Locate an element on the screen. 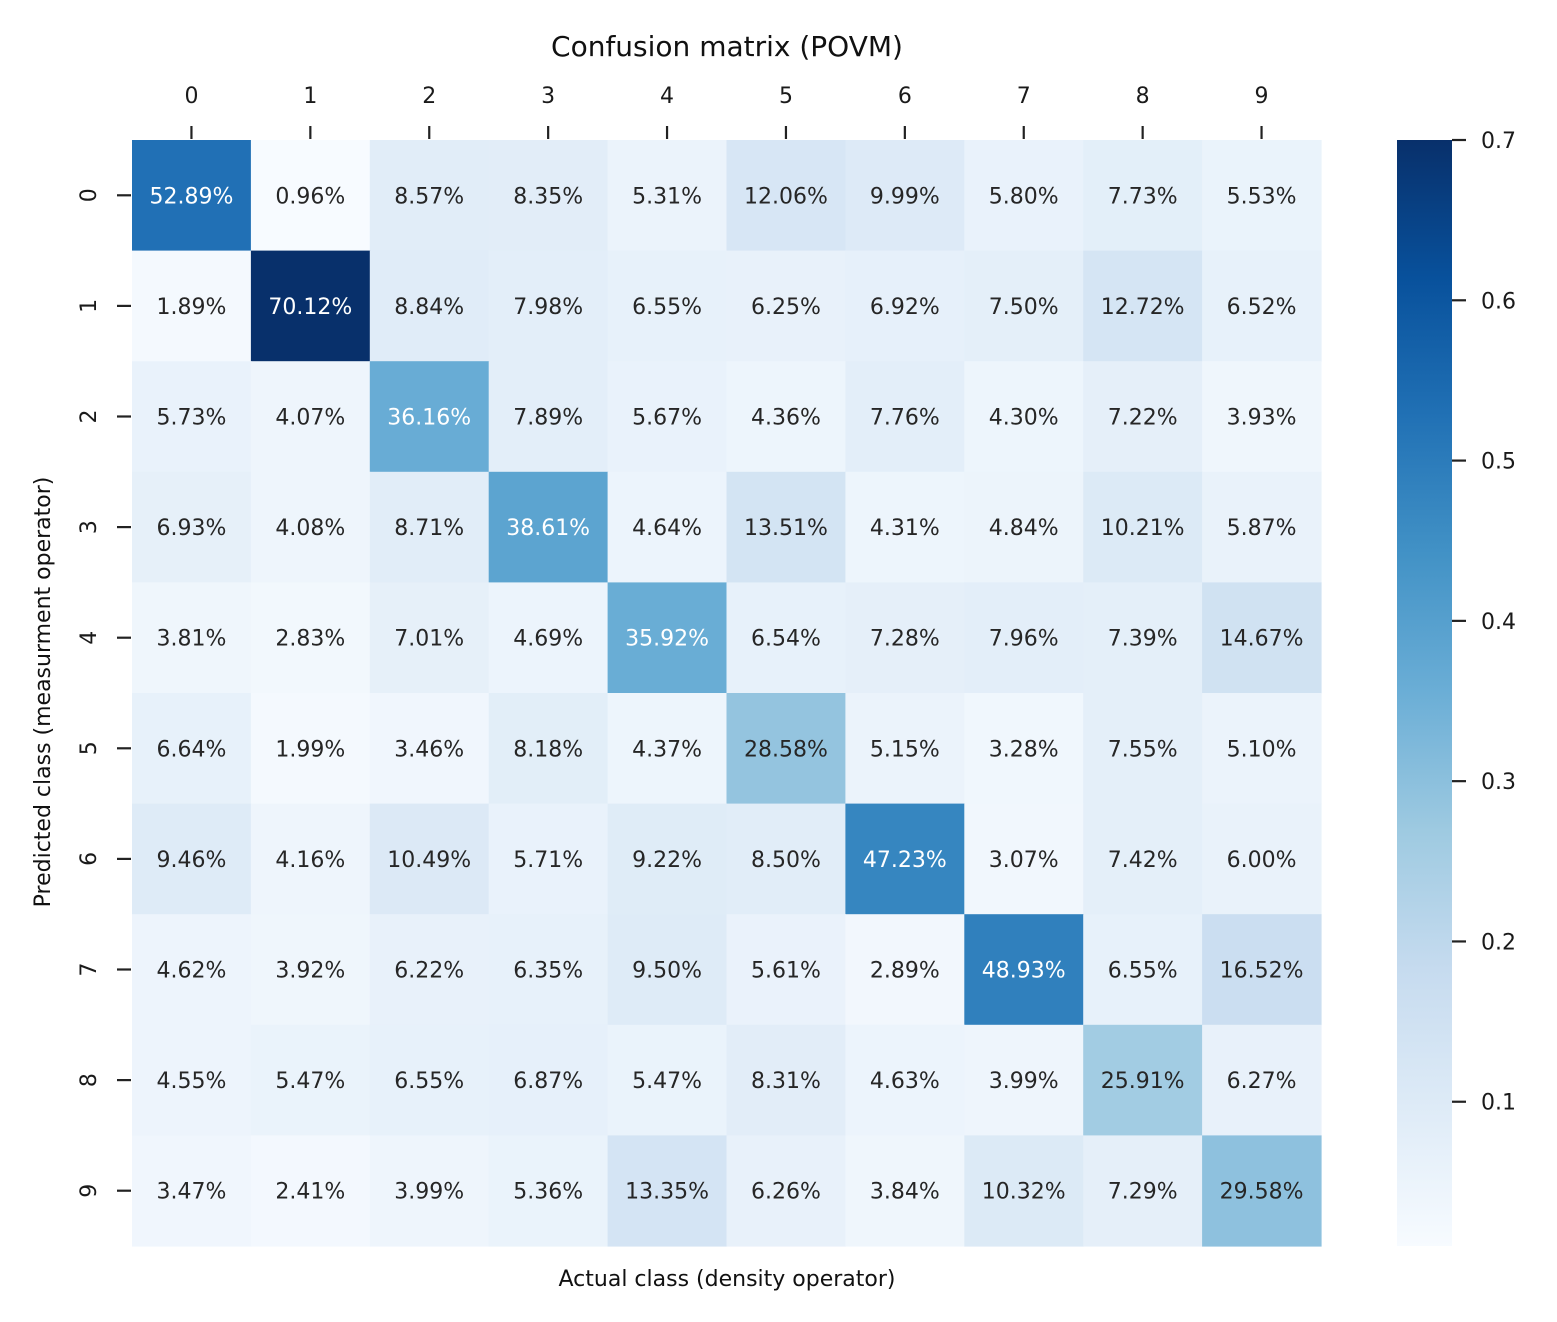 This screenshot has width=1557, height=1322. cell-label: 5.31% is located at coordinates (667, 196).